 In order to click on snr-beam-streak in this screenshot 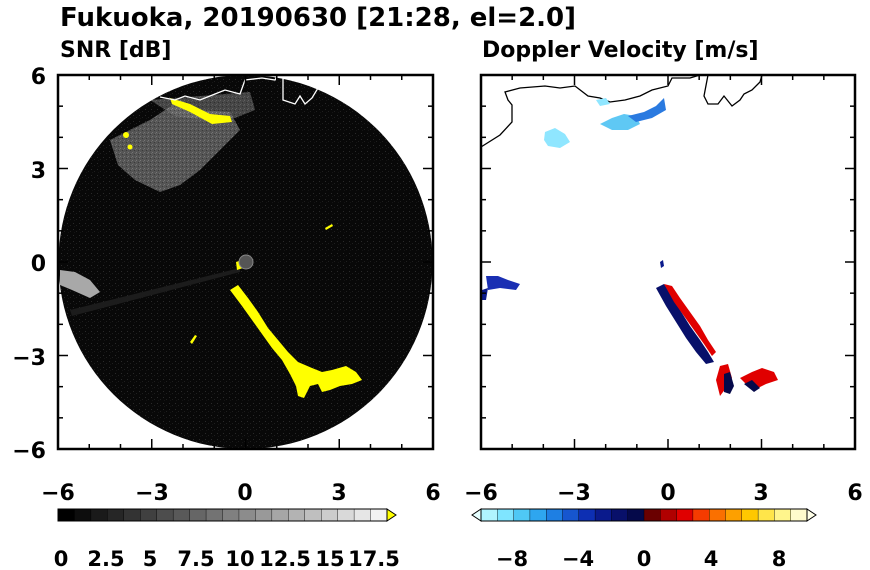, I will do `click(155, 292)`.